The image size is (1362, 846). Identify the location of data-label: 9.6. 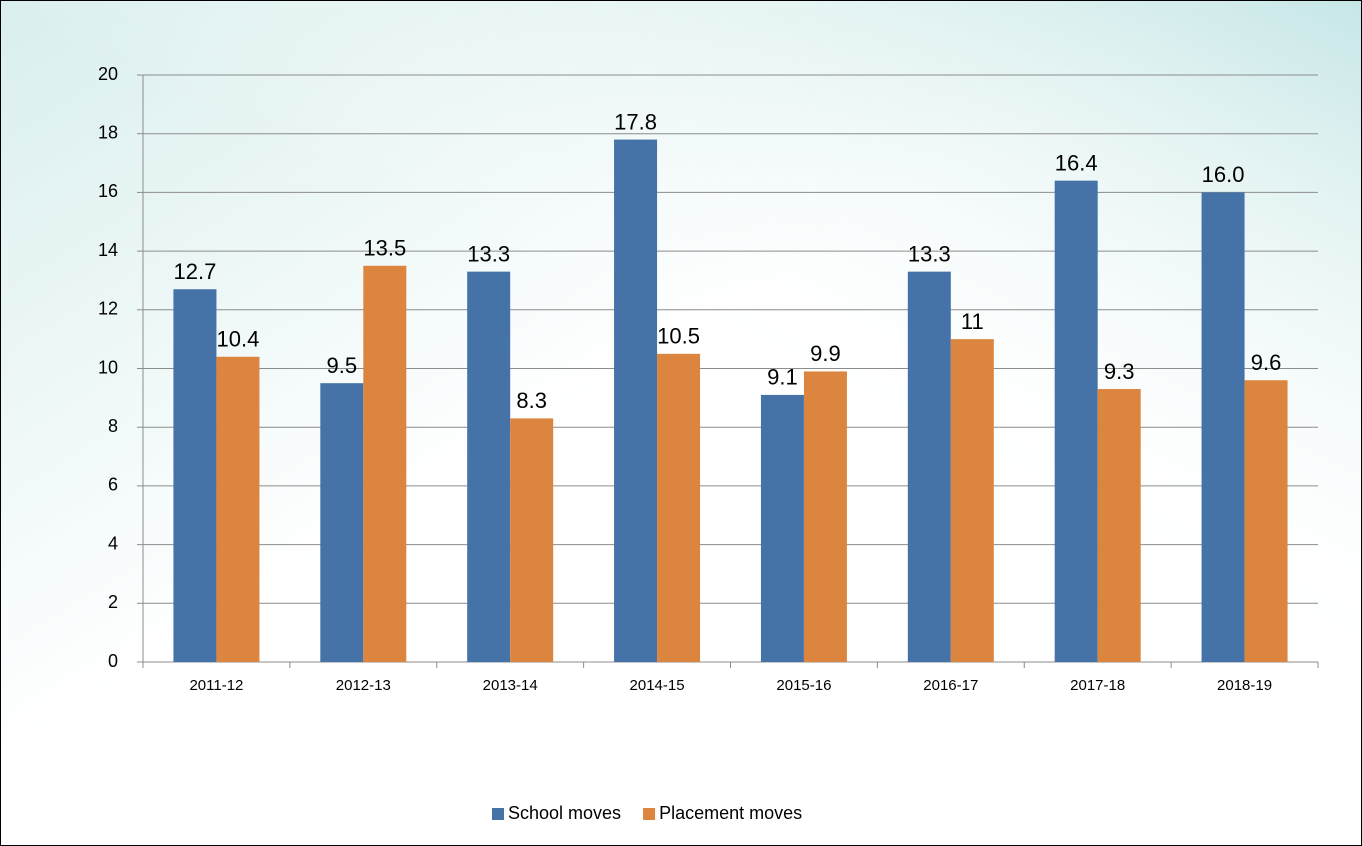
(1266, 362).